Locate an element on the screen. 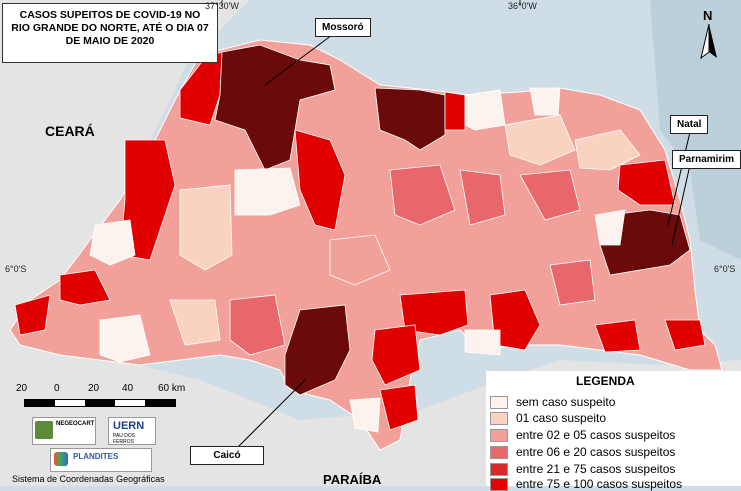  callout-line-caico is located at coordinates (270, 415).